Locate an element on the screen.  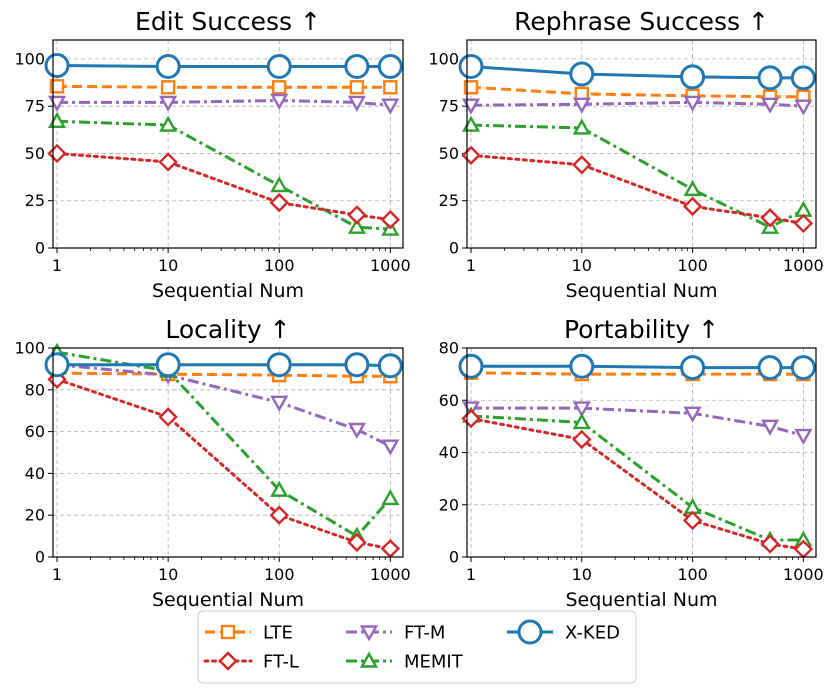
series-memit is located at coordinates (637, 174).